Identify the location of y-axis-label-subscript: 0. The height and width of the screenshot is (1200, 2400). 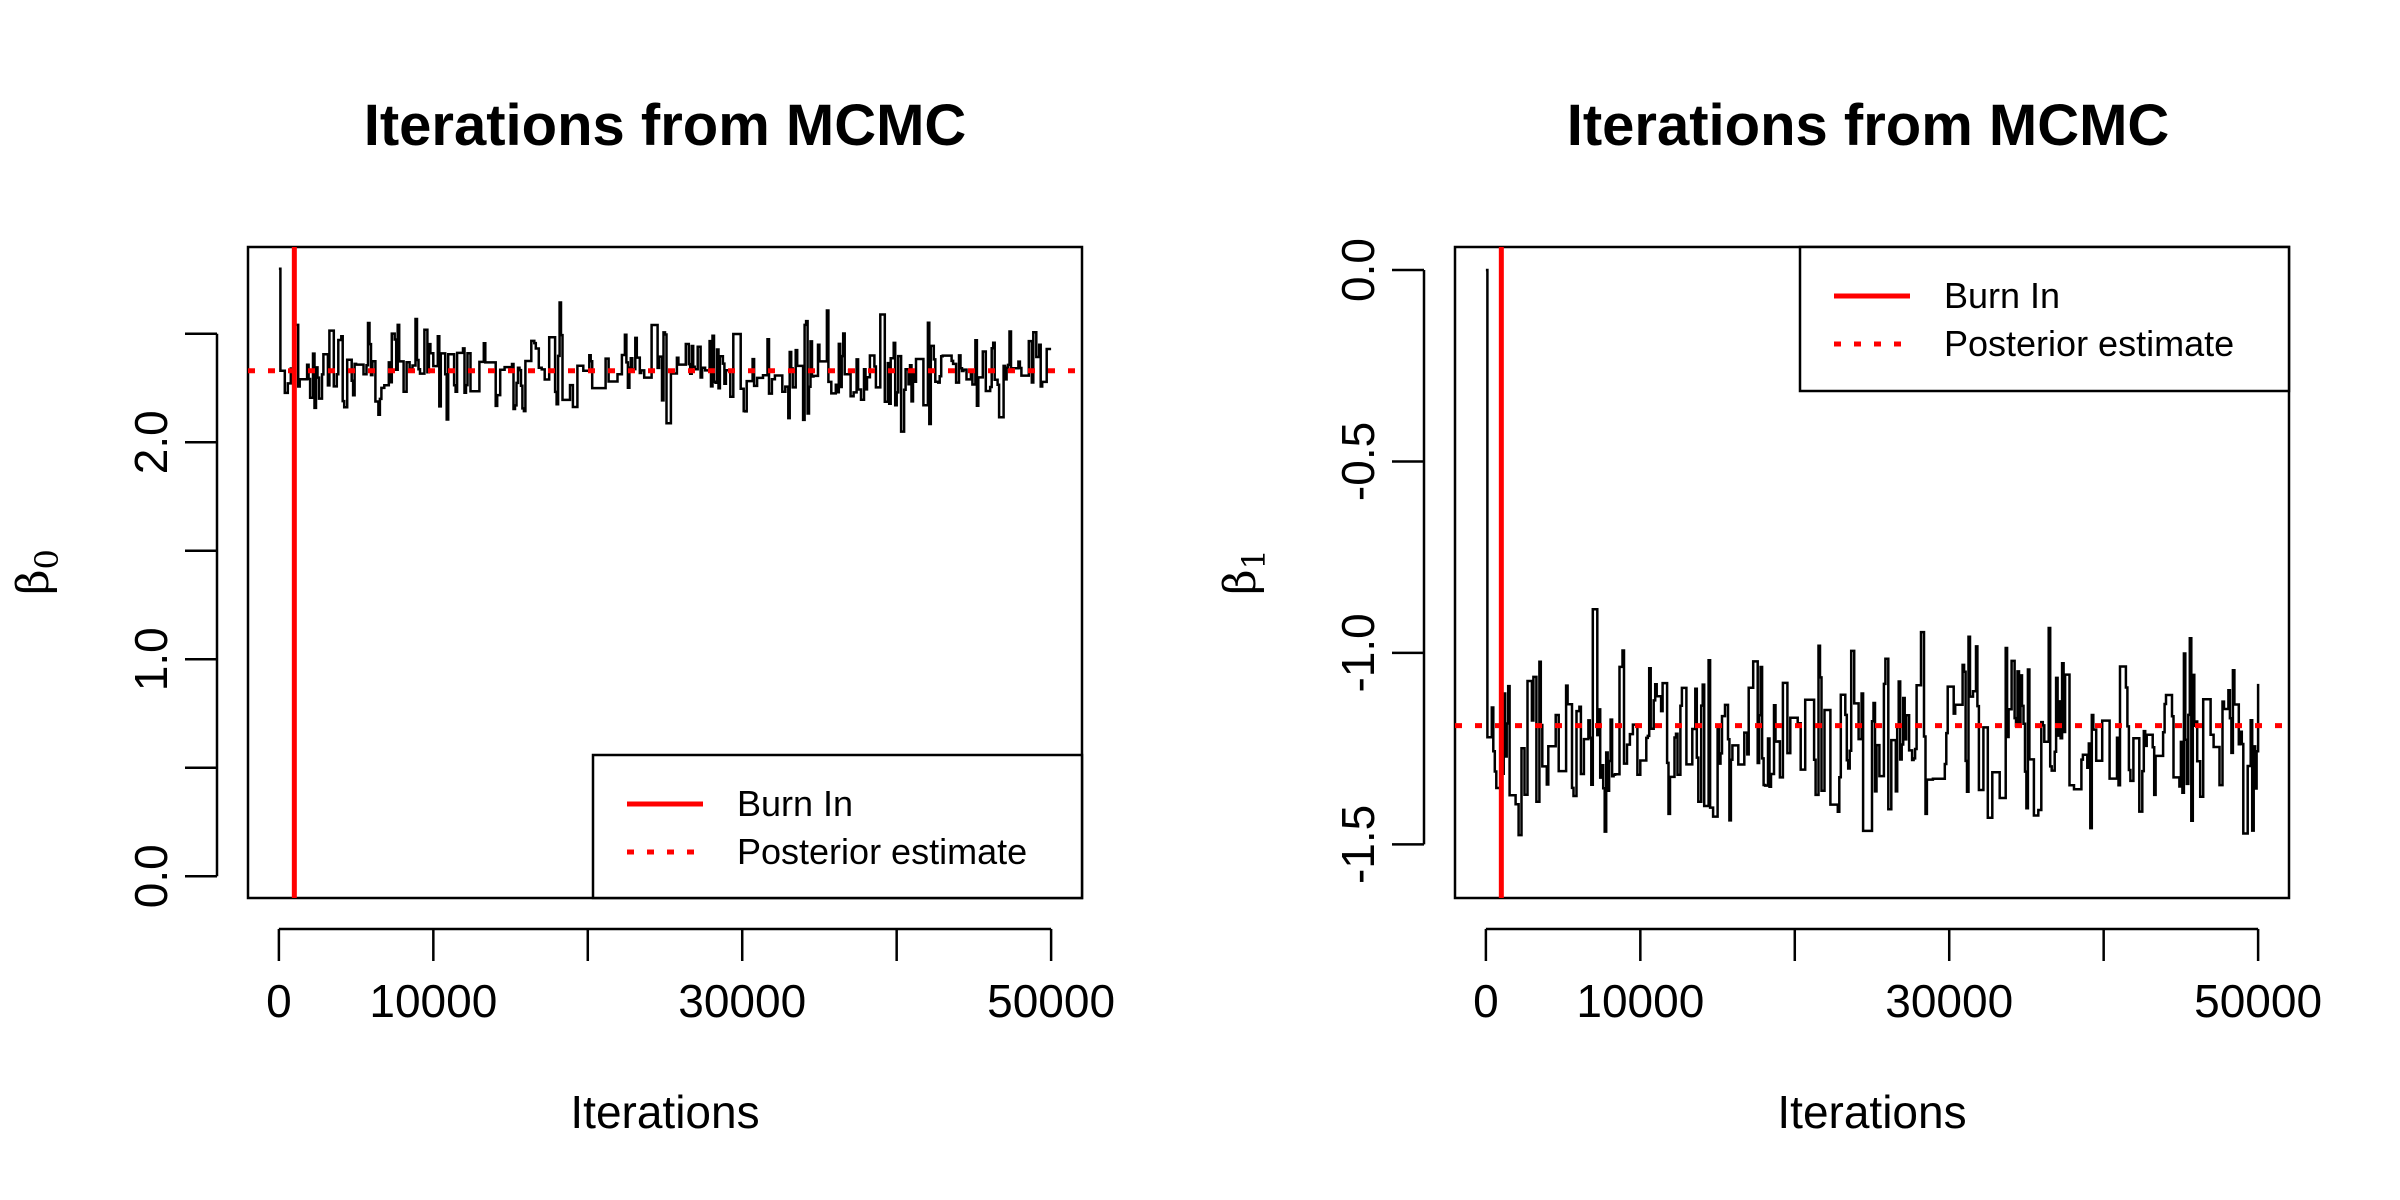
(47, 559).